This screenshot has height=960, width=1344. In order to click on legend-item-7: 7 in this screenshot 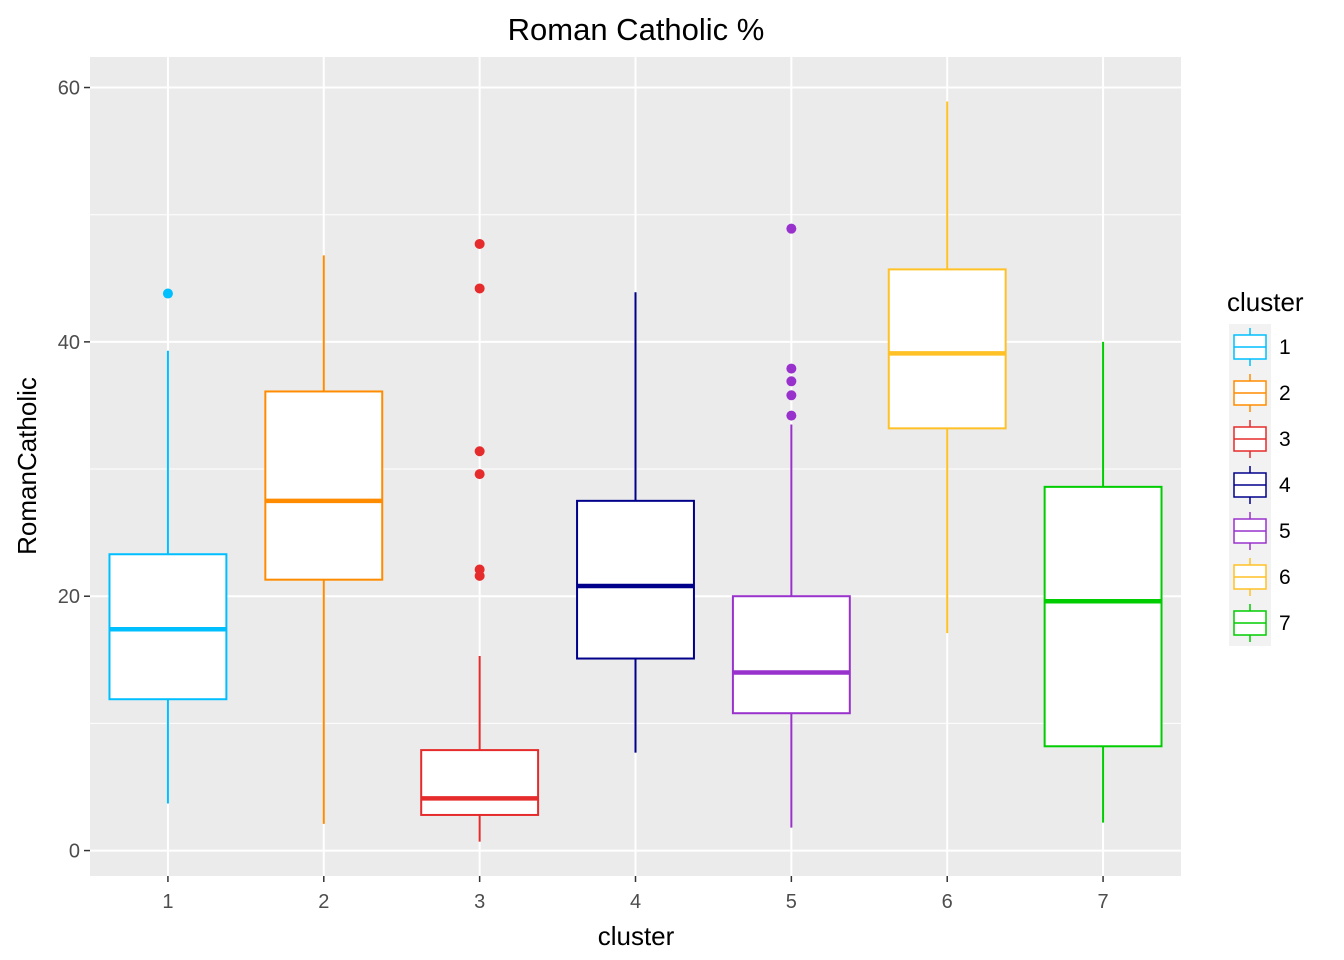, I will do `click(1260, 623)`.